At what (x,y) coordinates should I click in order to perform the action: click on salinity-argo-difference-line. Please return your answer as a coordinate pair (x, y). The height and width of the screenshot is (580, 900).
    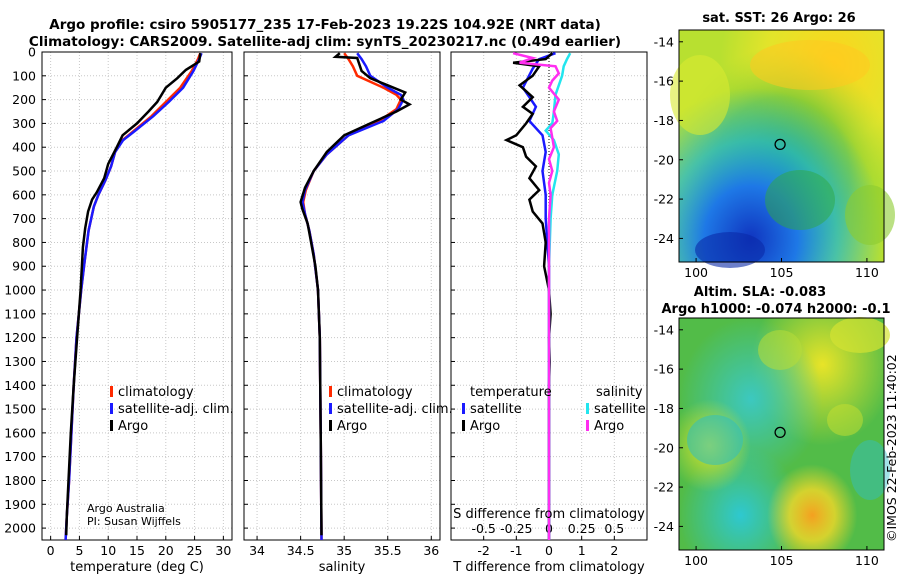
    Looking at the image, I should click on (536, 296).